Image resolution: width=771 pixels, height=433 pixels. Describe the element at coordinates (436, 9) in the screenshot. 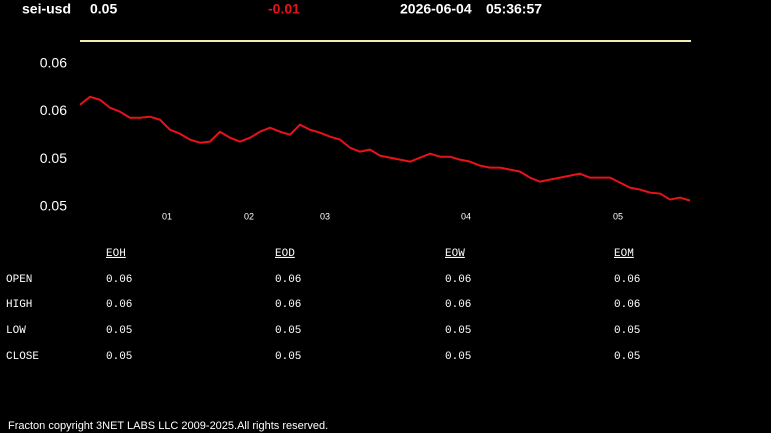

I see `date: 2026-06-04` at that location.